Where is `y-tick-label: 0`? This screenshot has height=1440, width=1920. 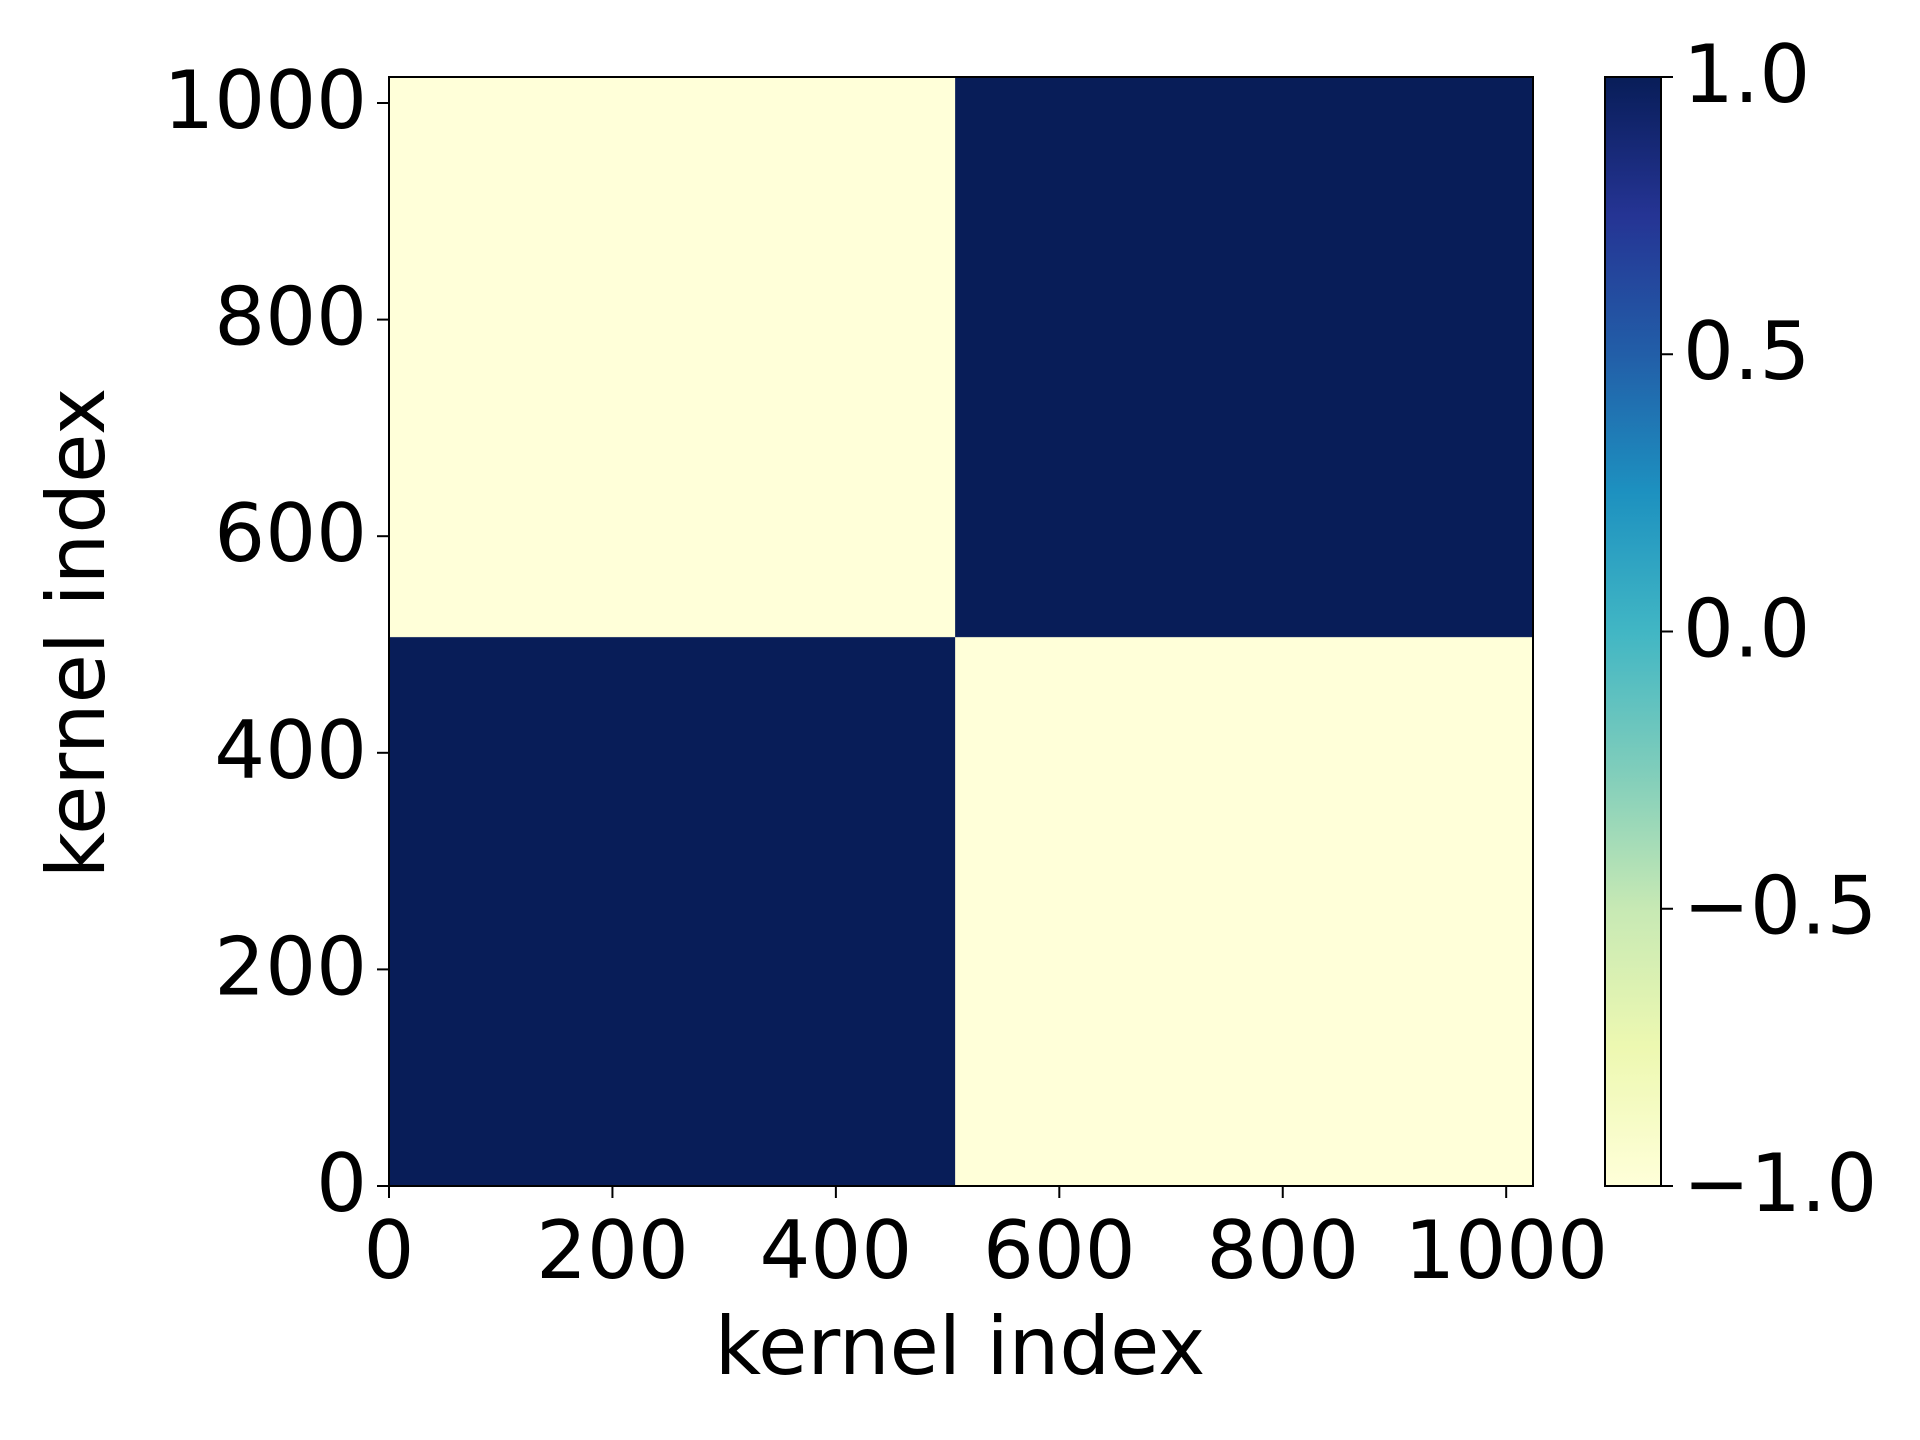 y-tick-label: 0 is located at coordinates (341, 1183).